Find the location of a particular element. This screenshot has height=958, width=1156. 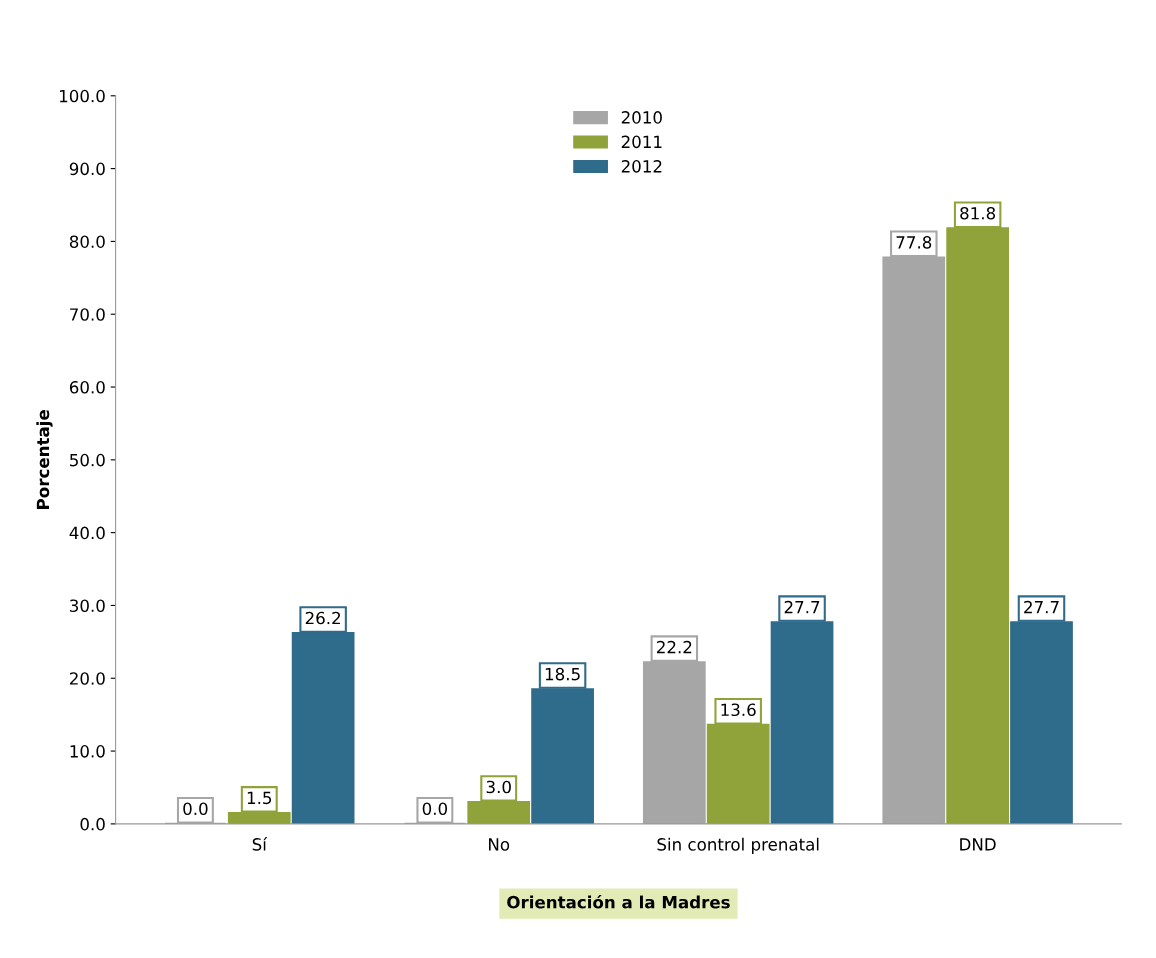

y-tick-label: 60.0 is located at coordinates (87, 387).